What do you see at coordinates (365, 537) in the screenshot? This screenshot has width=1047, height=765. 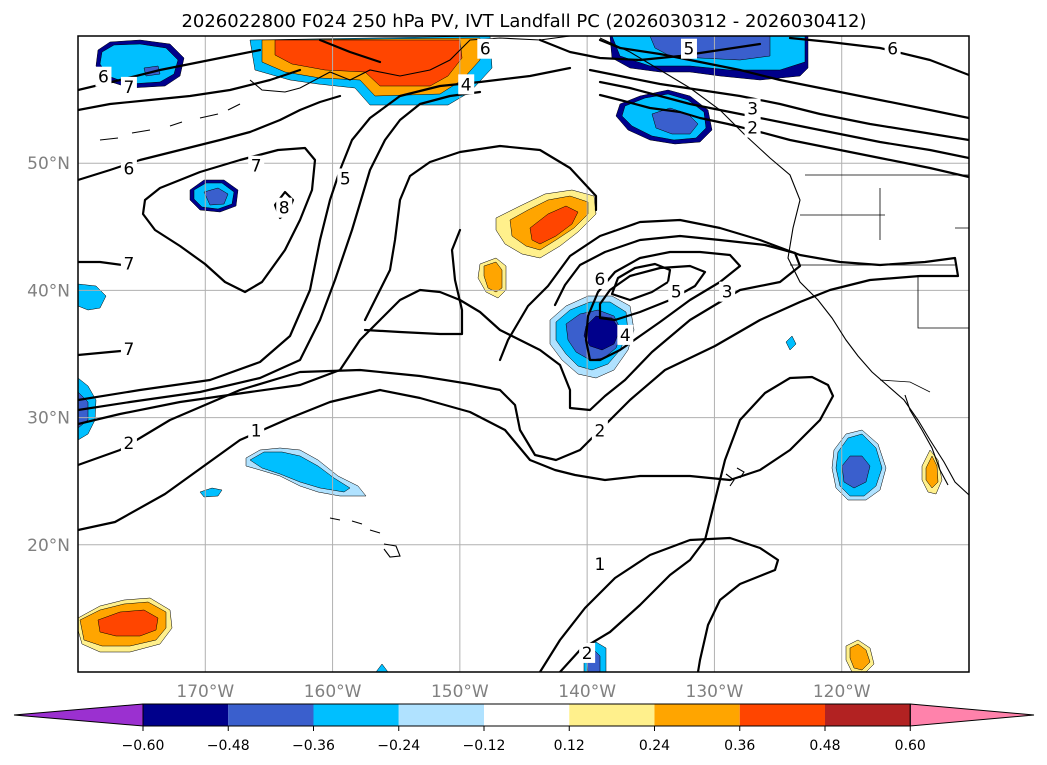 I see `hawaii-islands` at bounding box center [365, 537].